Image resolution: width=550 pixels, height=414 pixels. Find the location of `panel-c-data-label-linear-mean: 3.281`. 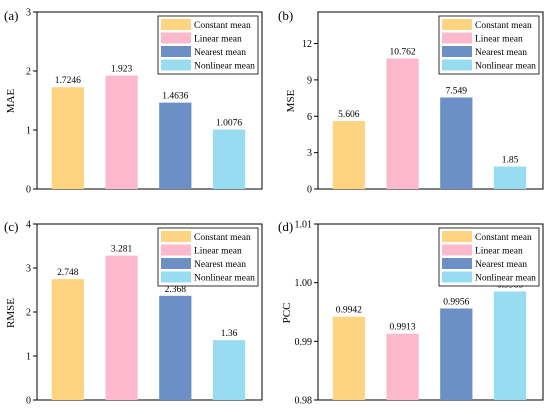

panel-c-data-label-linear-mean: 3.281 is located at coordinates (122, 250).